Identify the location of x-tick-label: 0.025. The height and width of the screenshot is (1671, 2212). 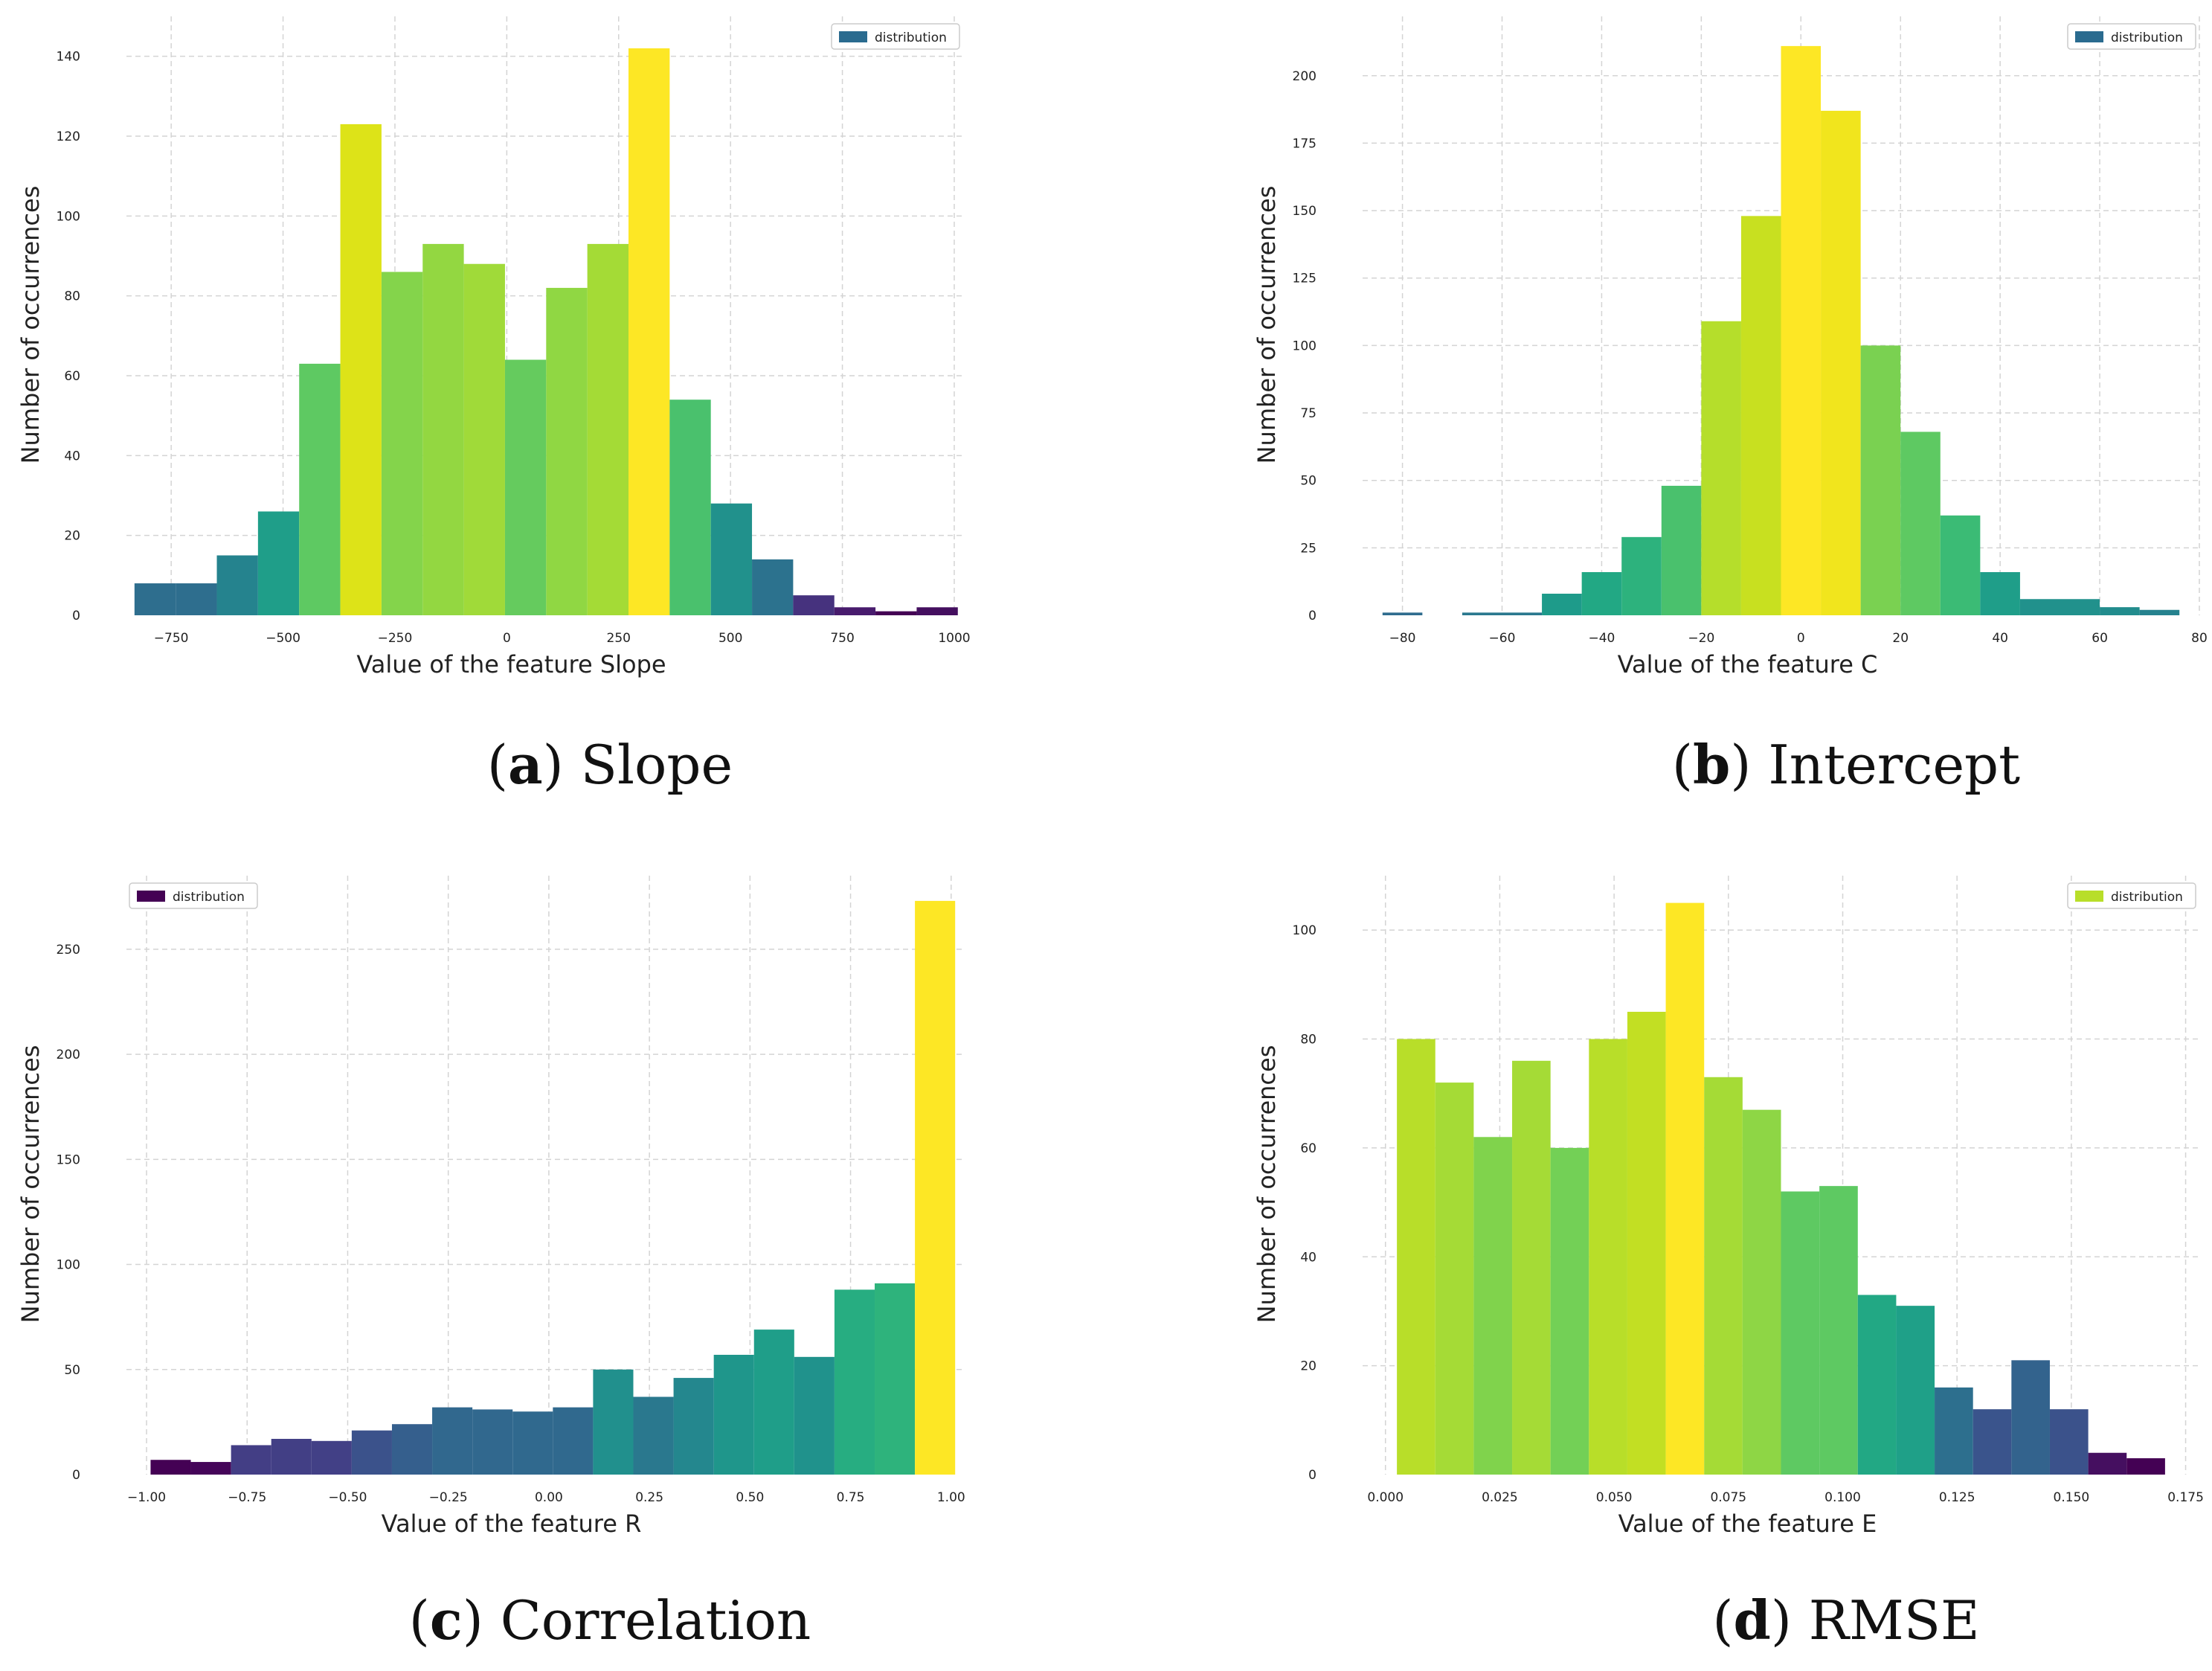
(1500, 1498).